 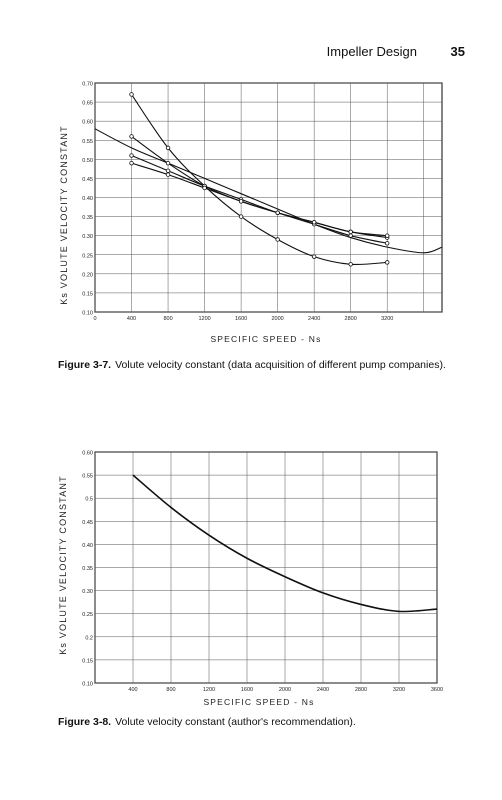 What do you see at coordinates (371, 51) in the screenshot?
I see `running-title: Impeller Design` at bounding box center [371, 51].